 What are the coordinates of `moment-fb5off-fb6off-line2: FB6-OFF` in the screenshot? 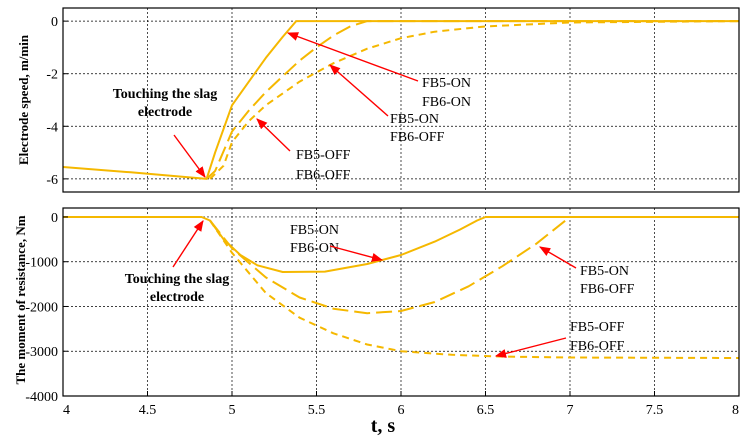 It's located at (597, 346).